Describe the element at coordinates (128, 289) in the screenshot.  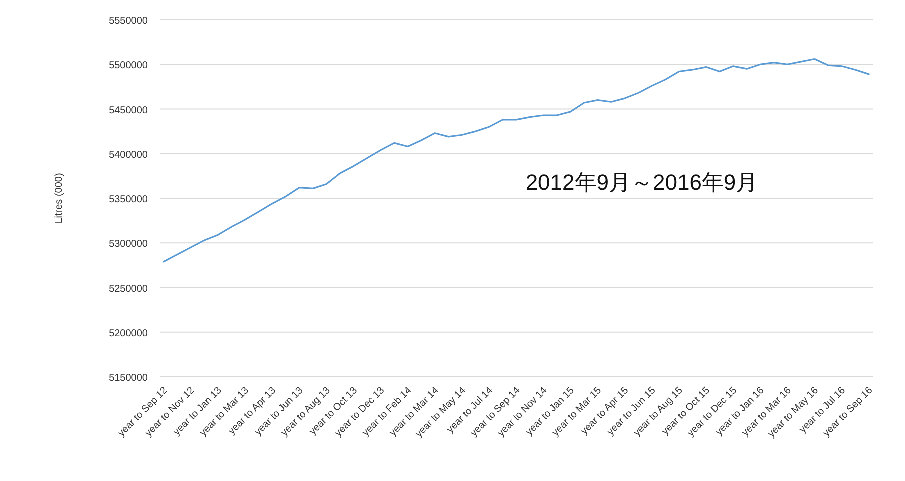
I see `y-tick-label: 5250000` at that location.